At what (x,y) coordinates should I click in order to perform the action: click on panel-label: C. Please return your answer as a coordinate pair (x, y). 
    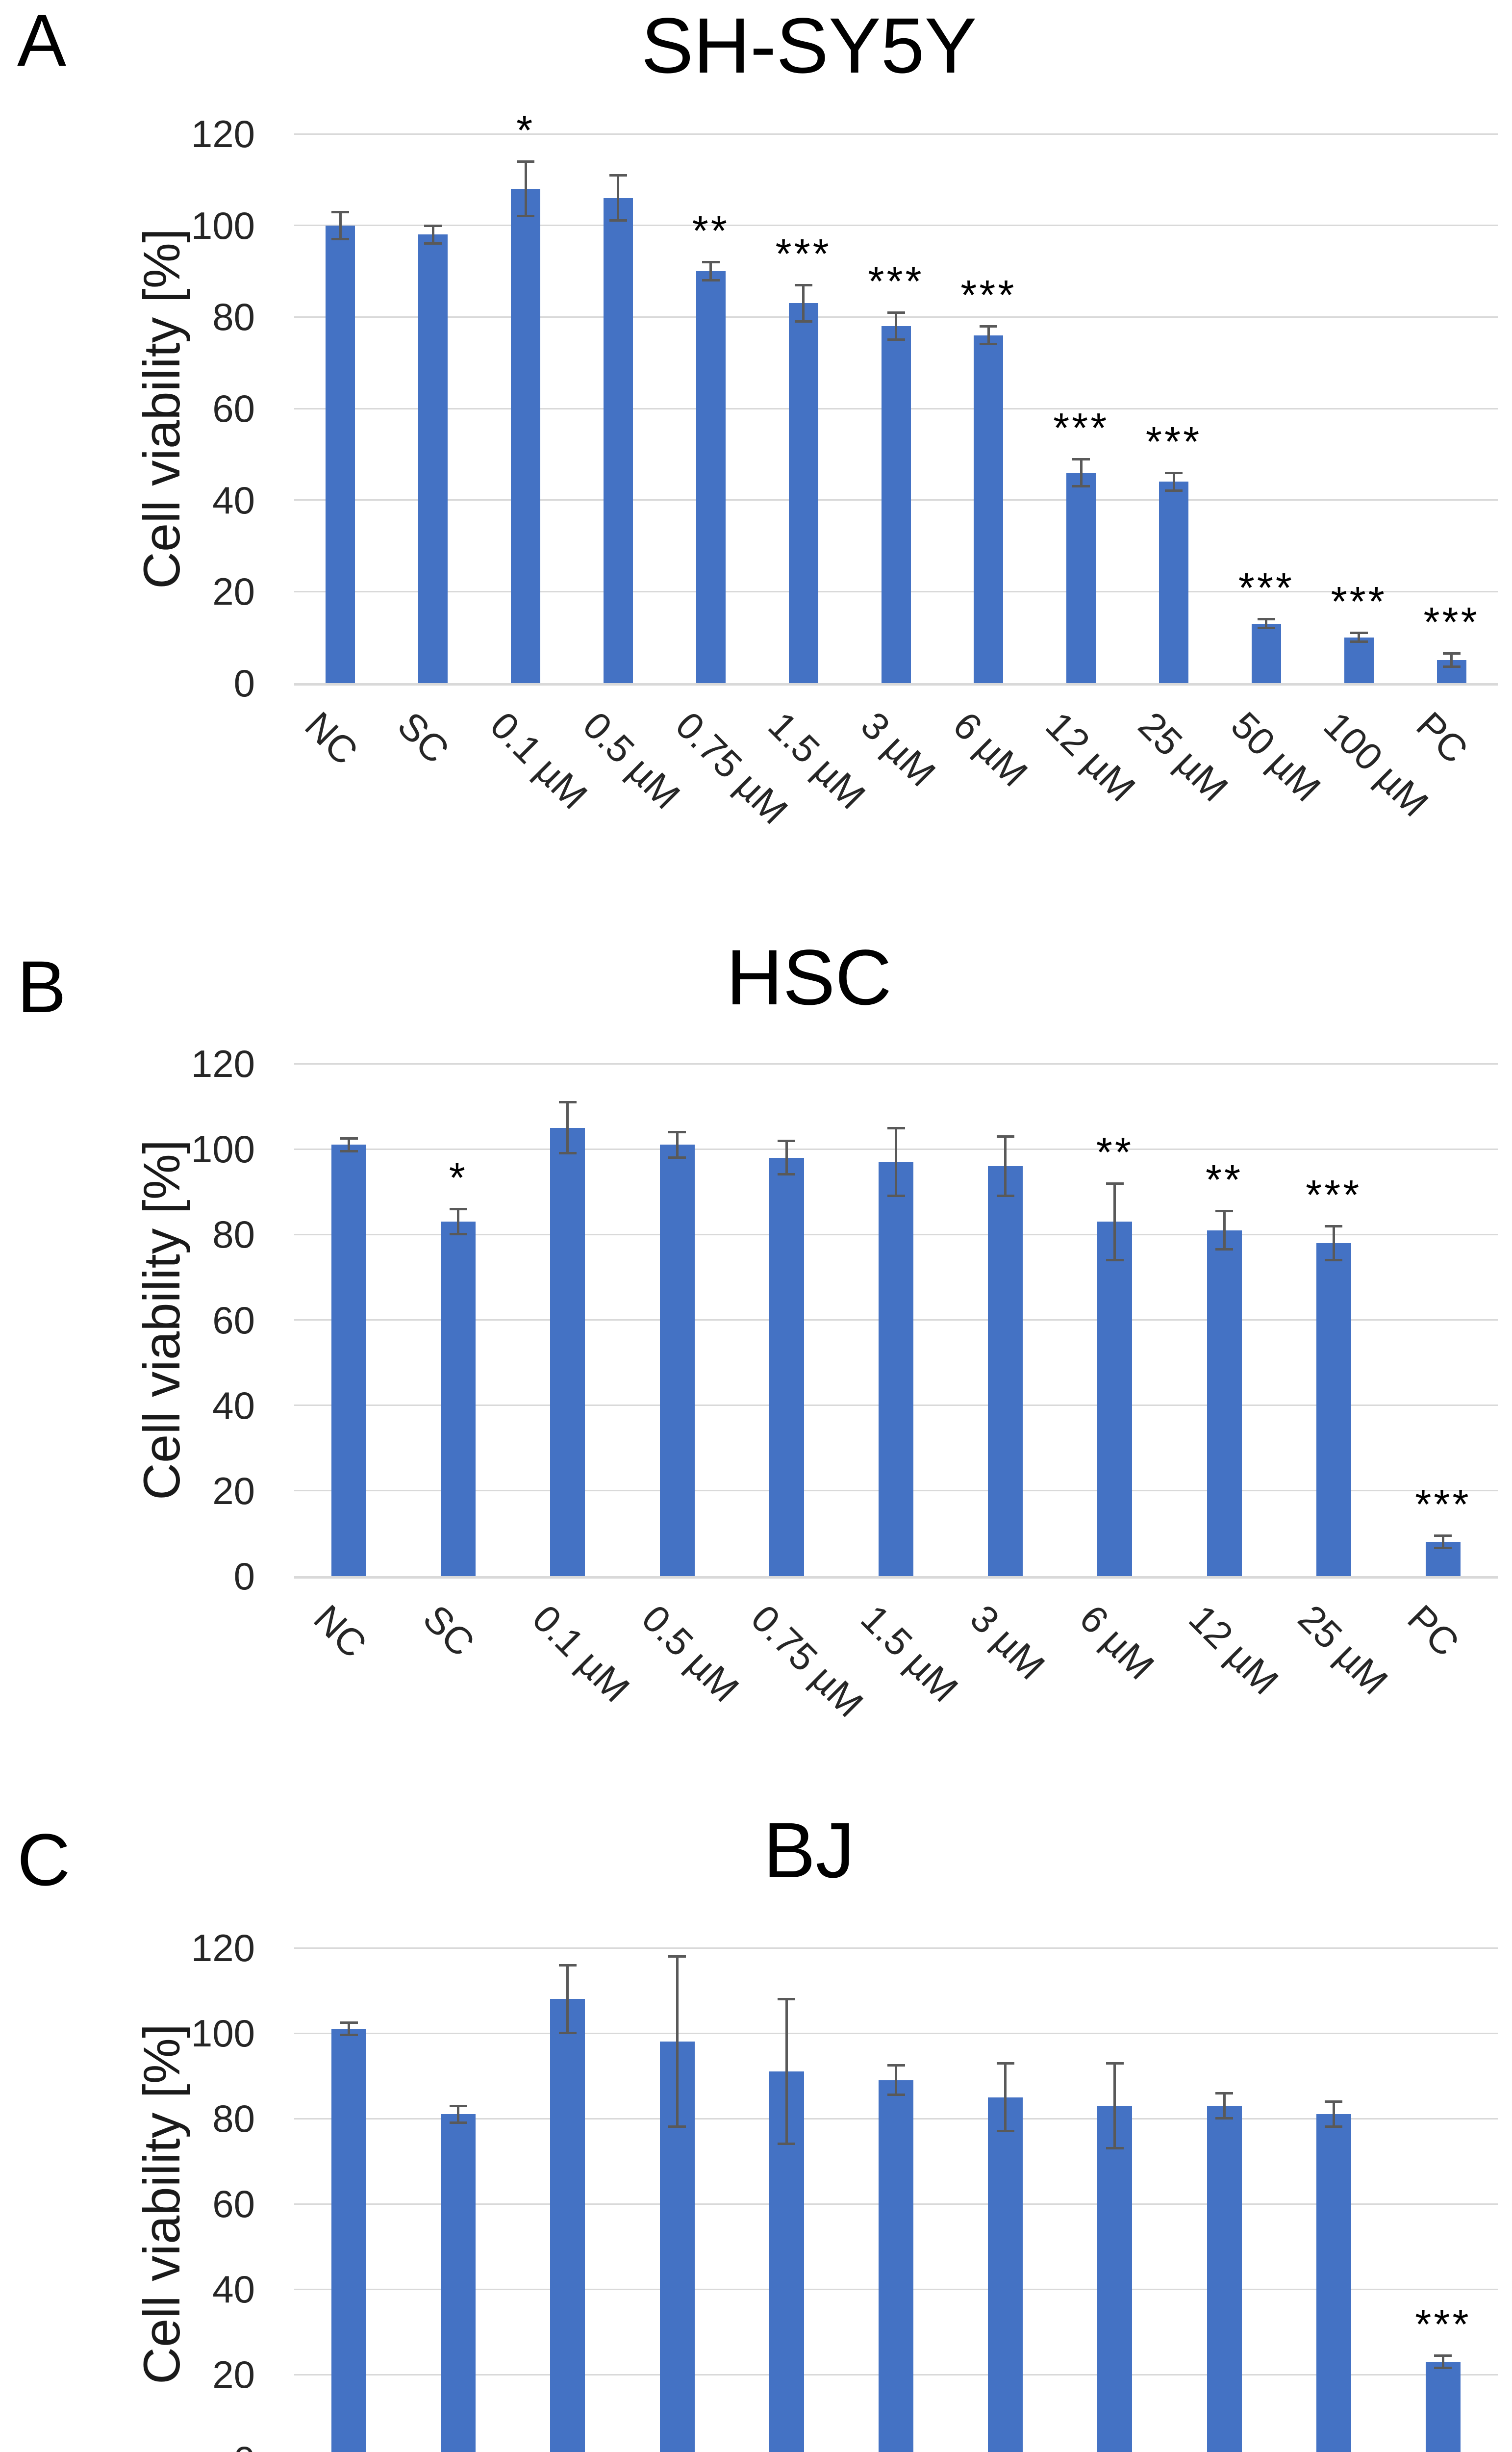
    Looking at the image, I should click on (44, 1859).